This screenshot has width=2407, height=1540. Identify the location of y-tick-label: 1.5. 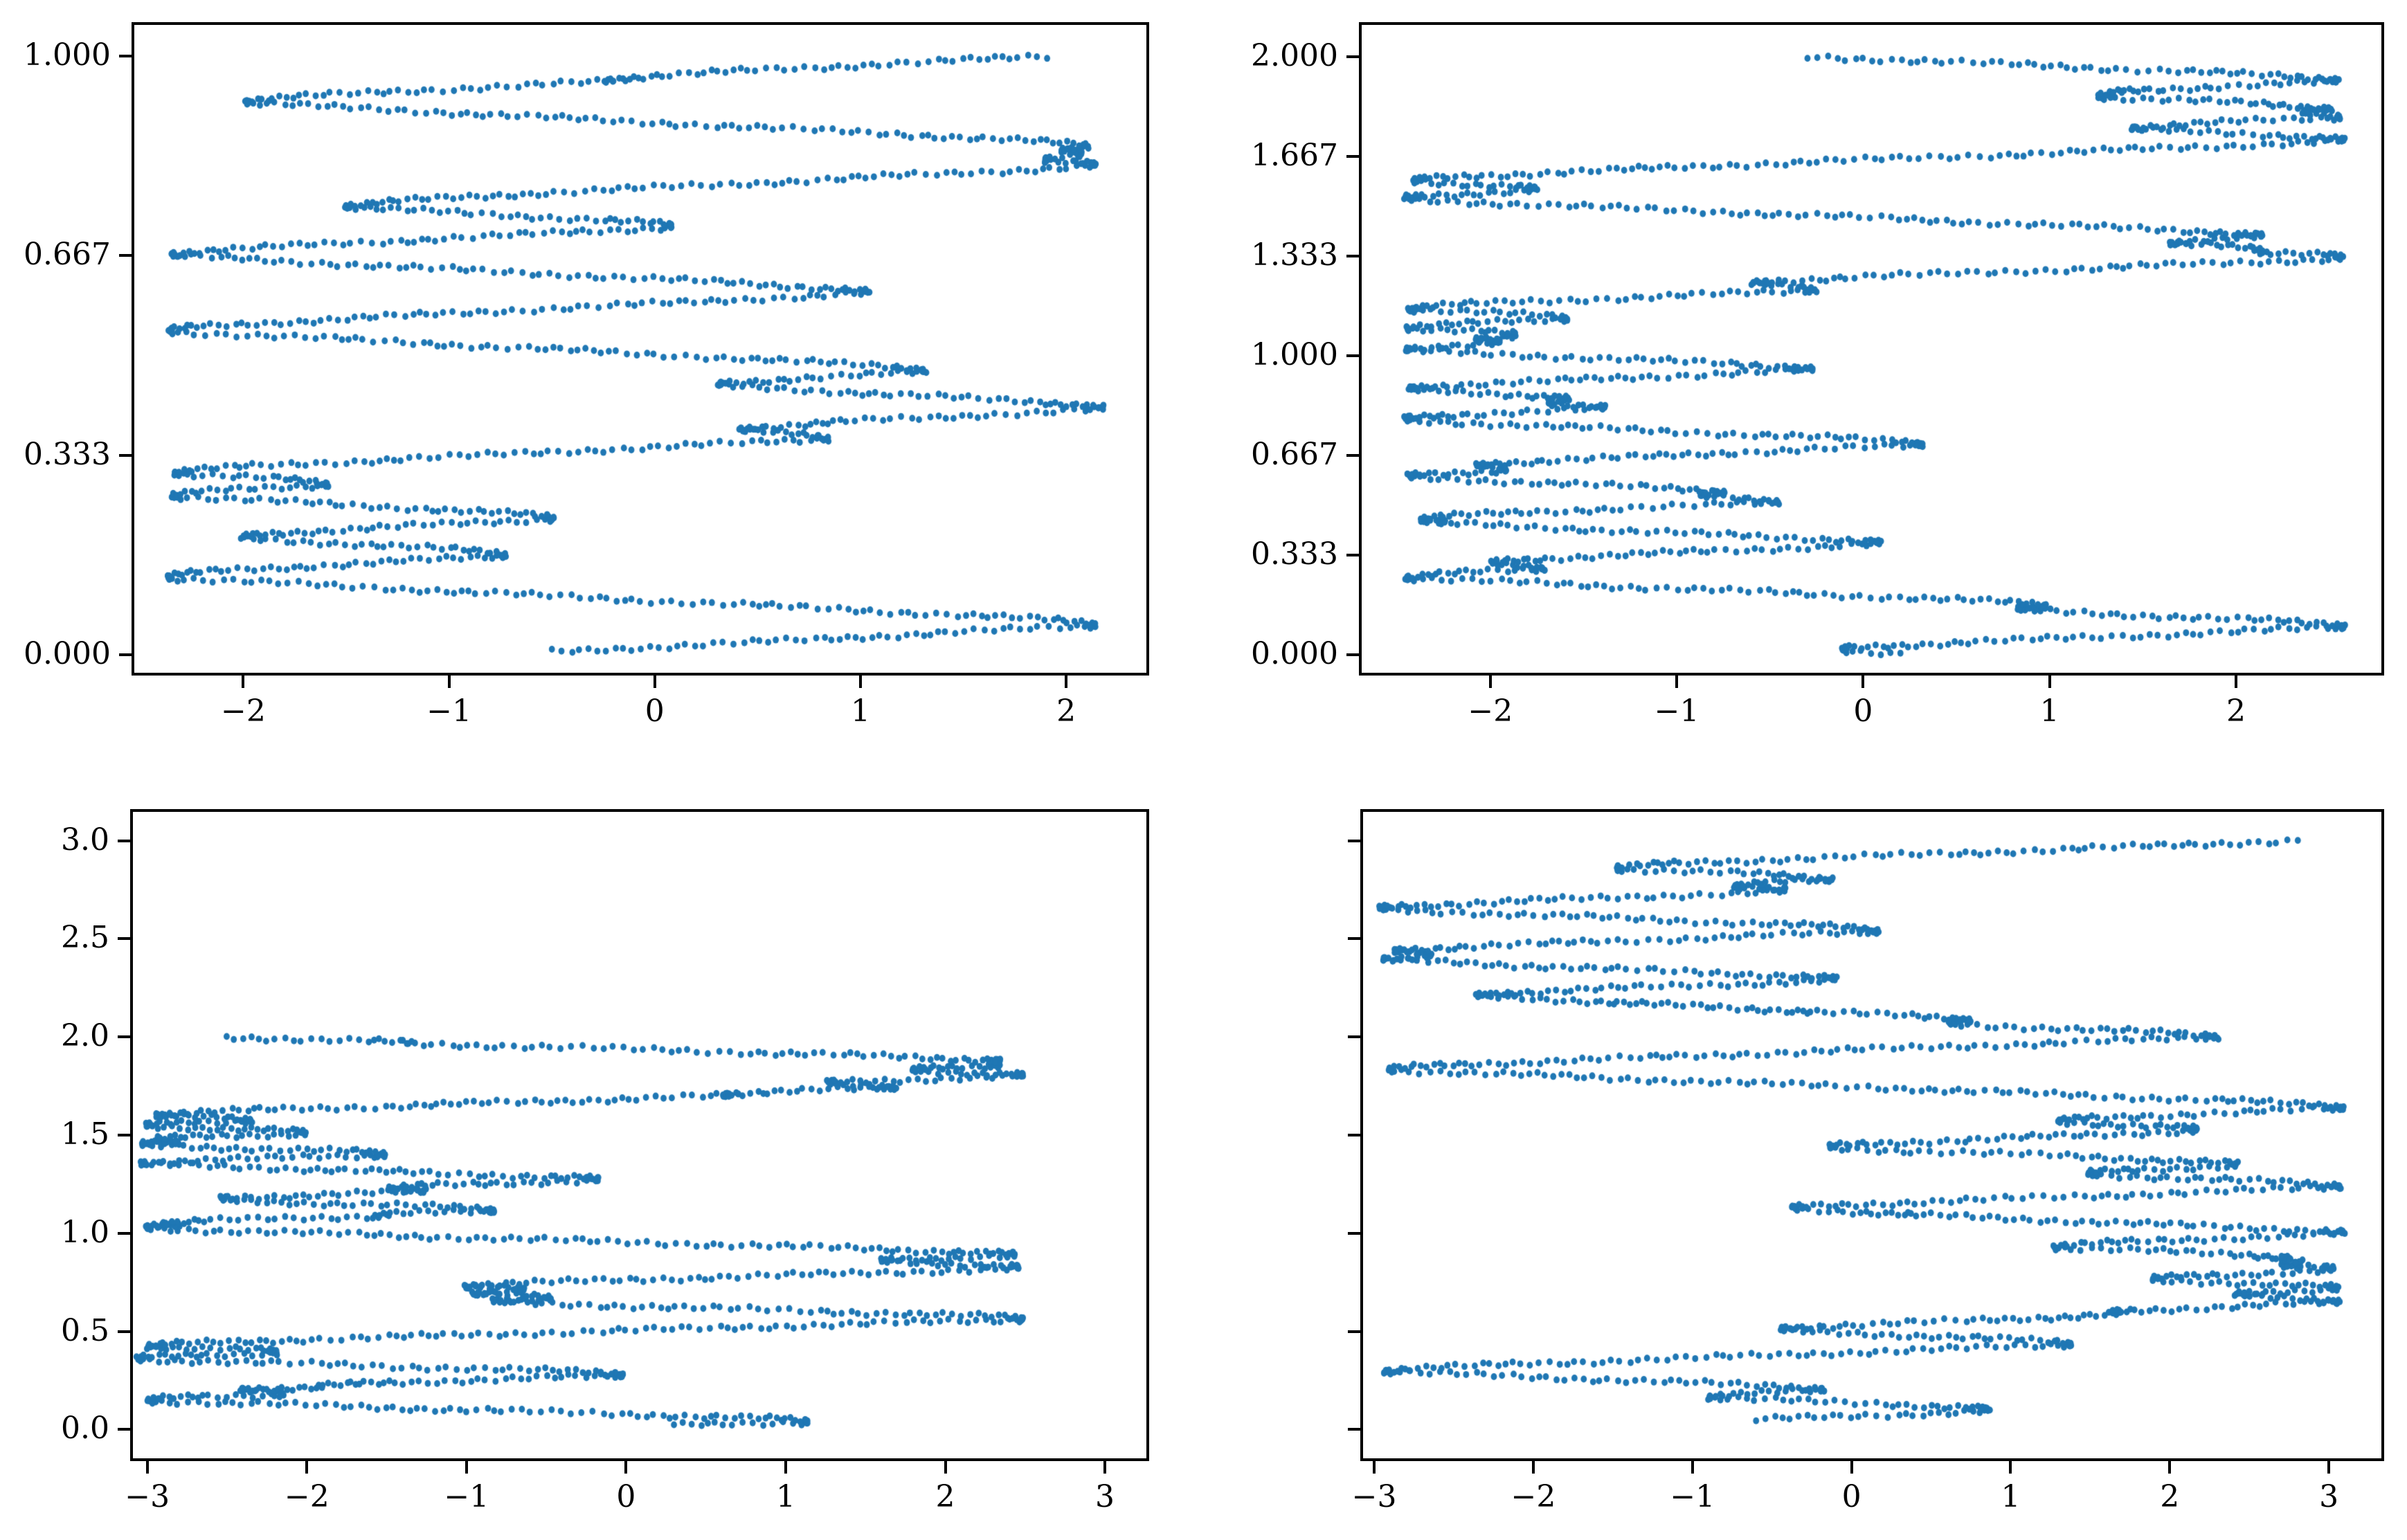
(85, 1134).